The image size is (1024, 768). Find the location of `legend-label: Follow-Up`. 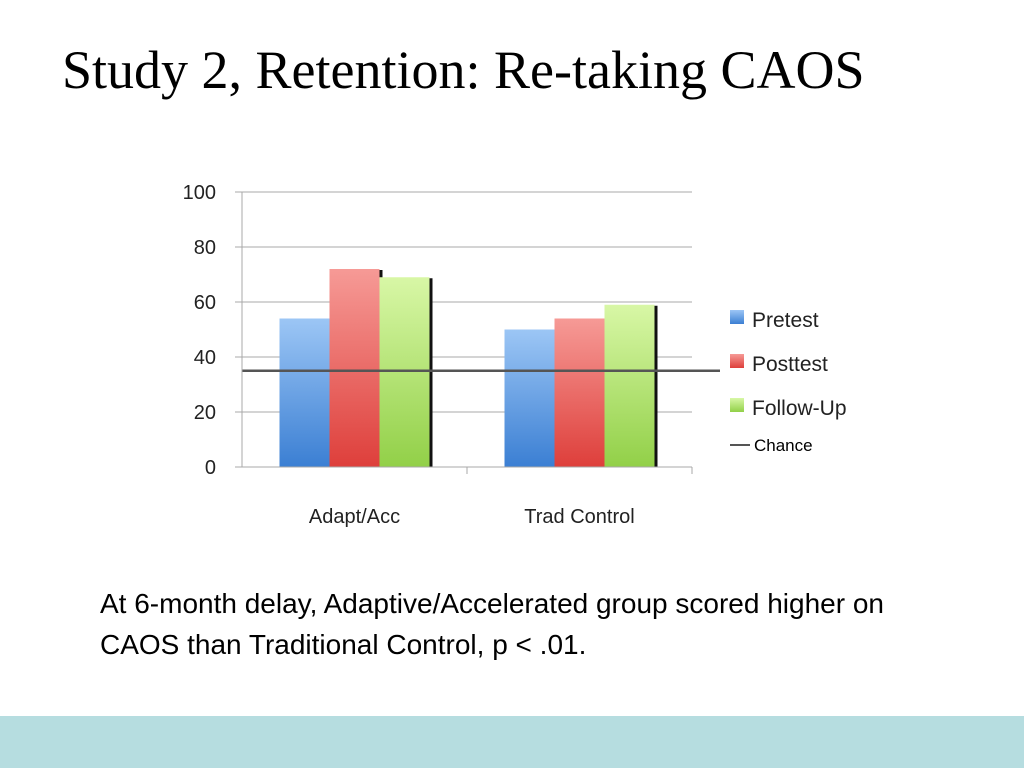

legend-label: Follow-Up is located at coordinates (799, 408).